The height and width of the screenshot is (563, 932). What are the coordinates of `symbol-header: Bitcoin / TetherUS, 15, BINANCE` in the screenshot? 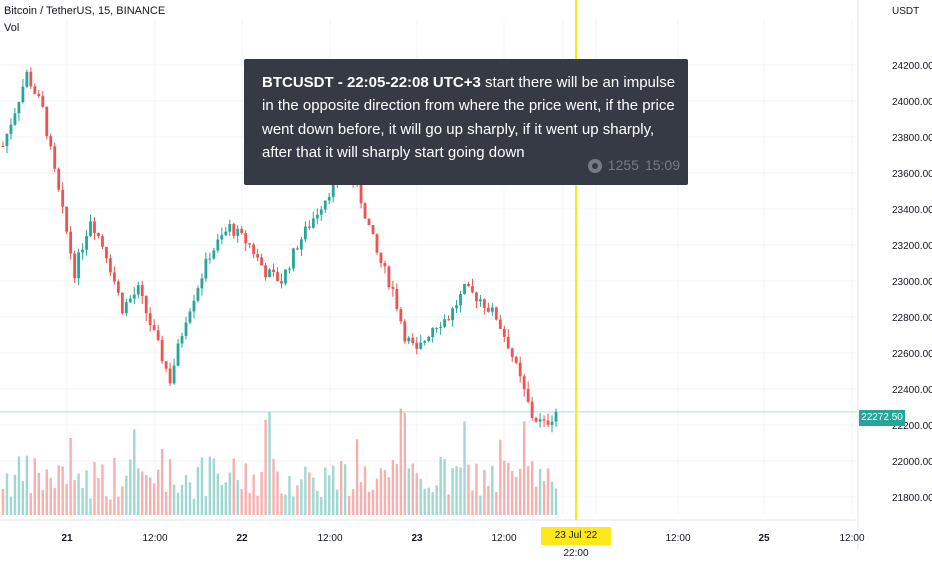 It's located at (85, 11).